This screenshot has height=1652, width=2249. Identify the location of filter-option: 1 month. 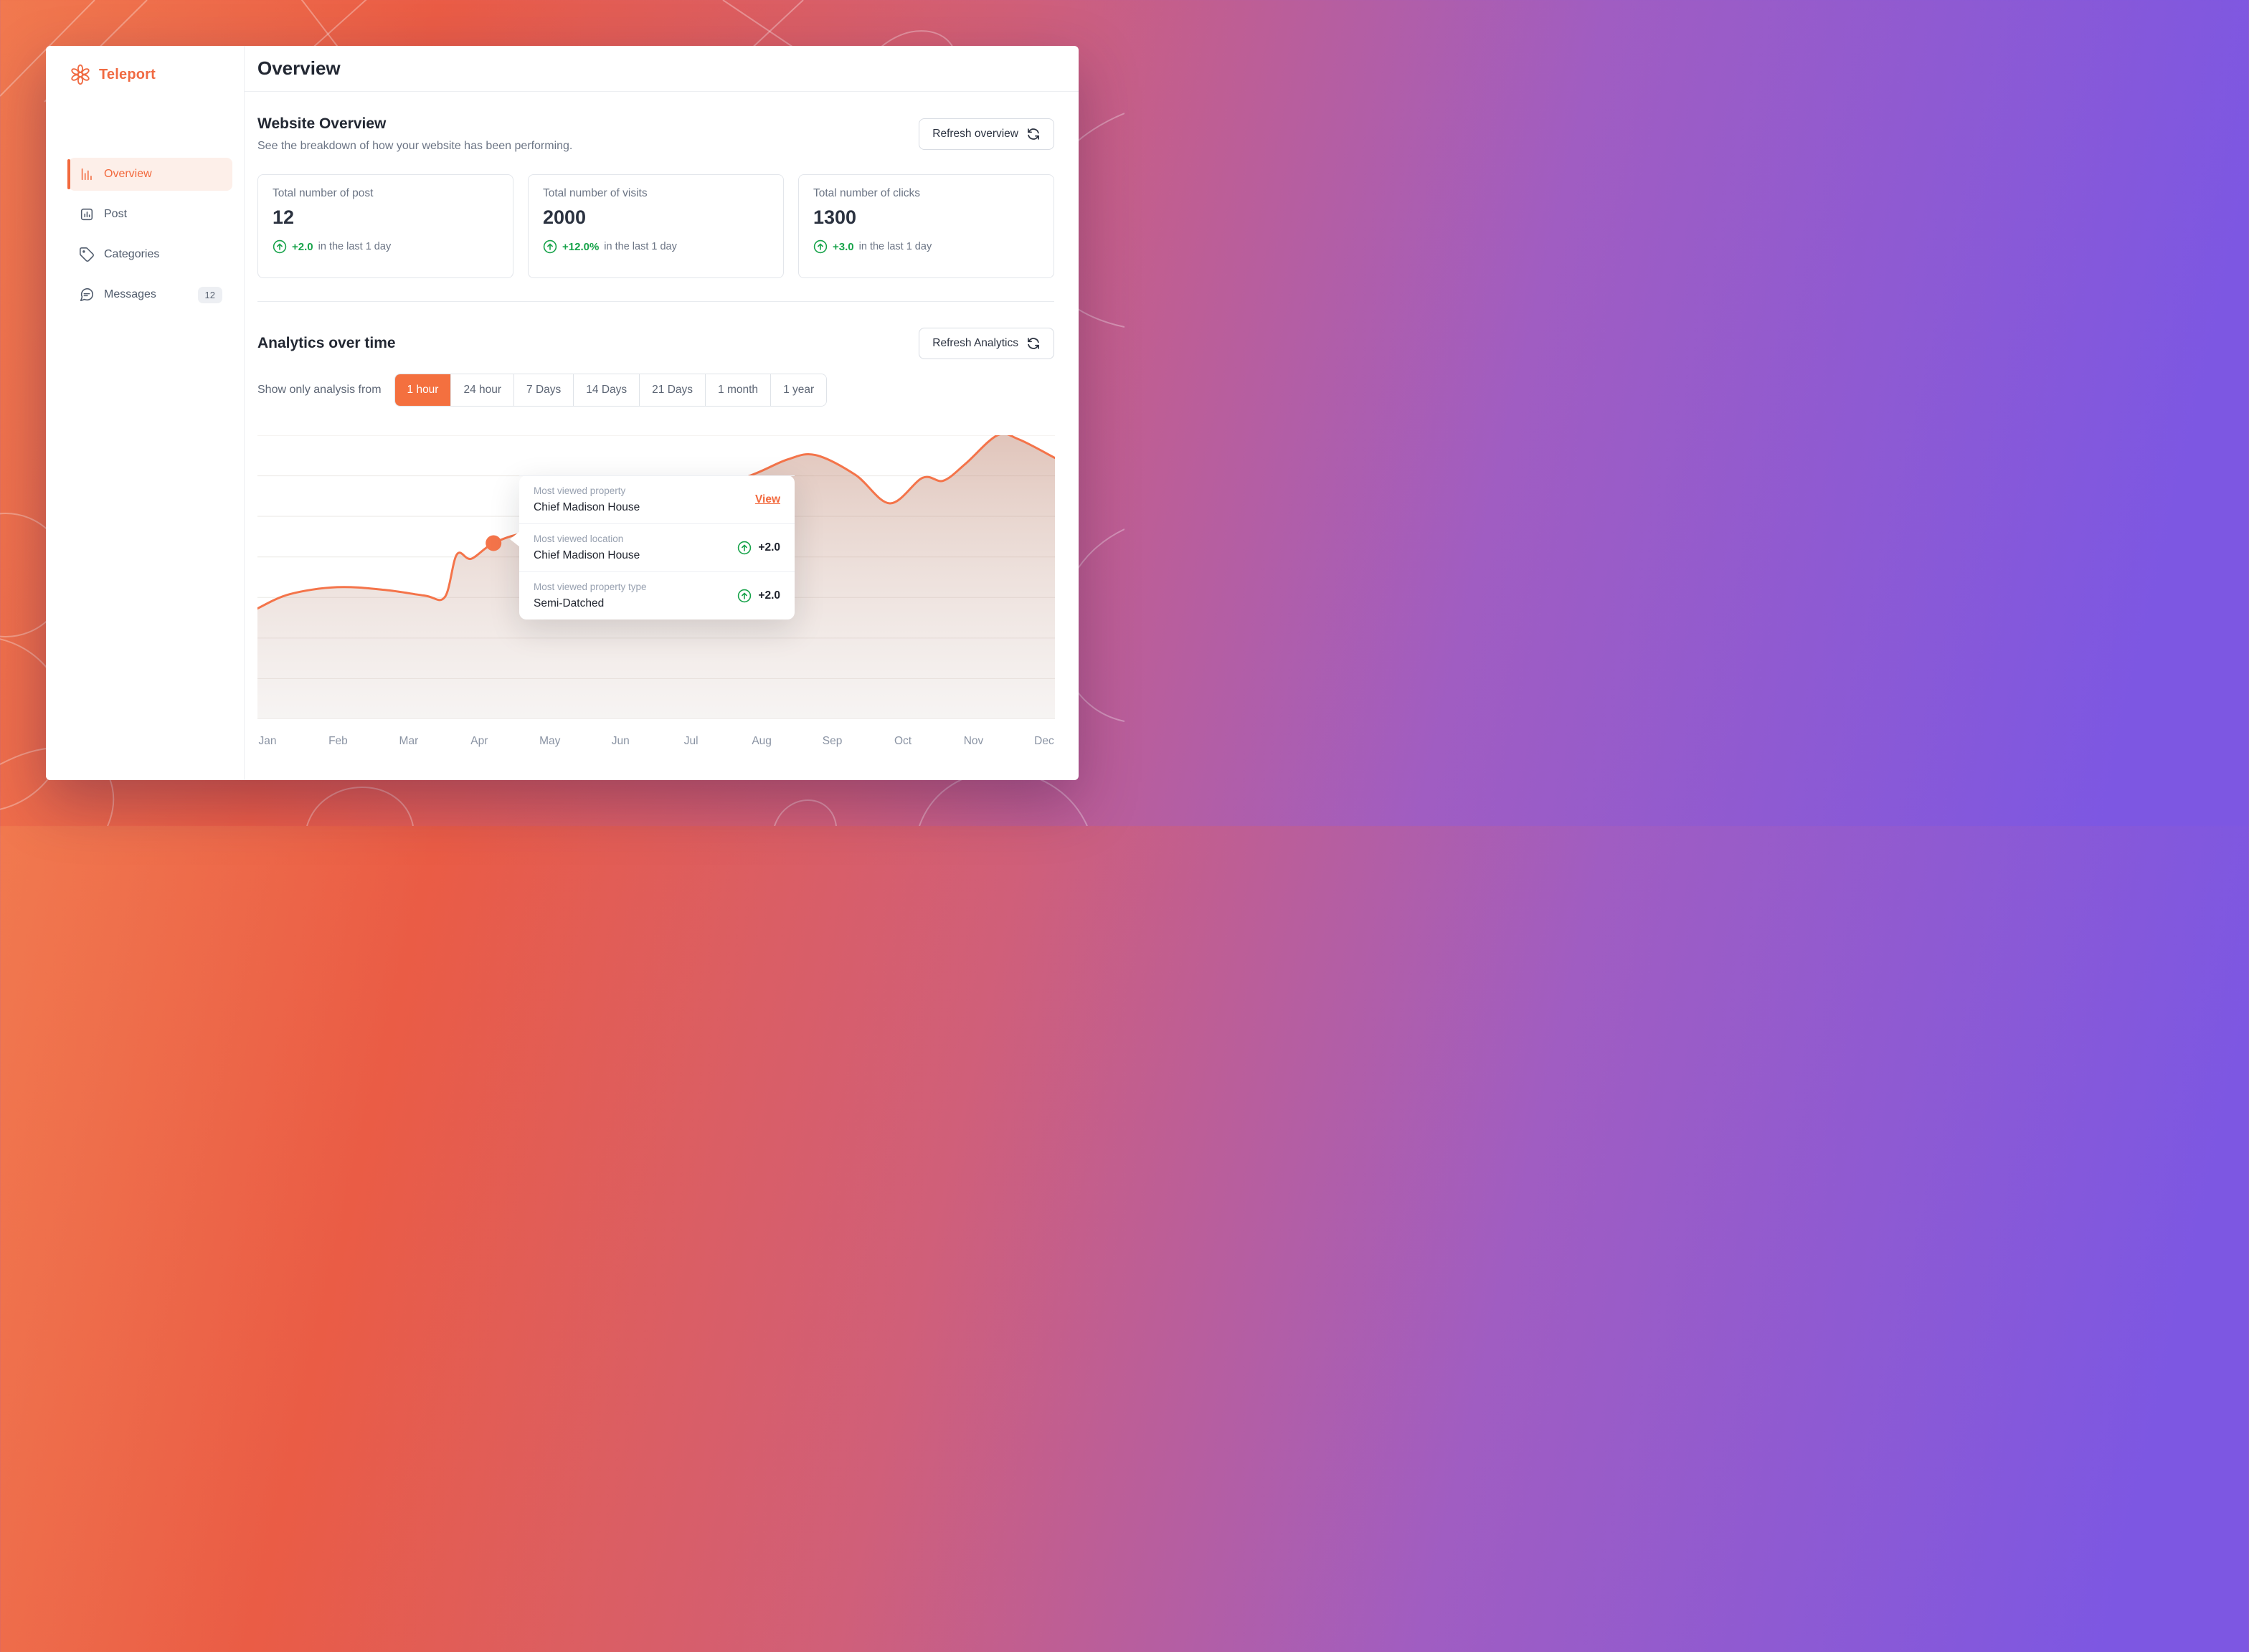
(738, 390).